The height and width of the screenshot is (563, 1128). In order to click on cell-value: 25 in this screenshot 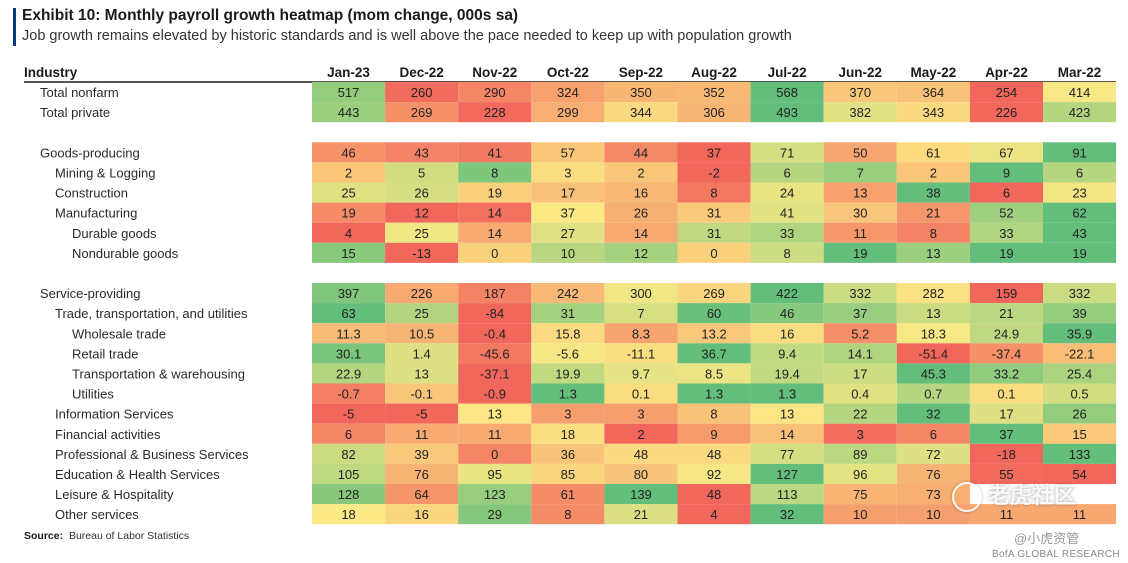, I will do `click(421, 233)`.